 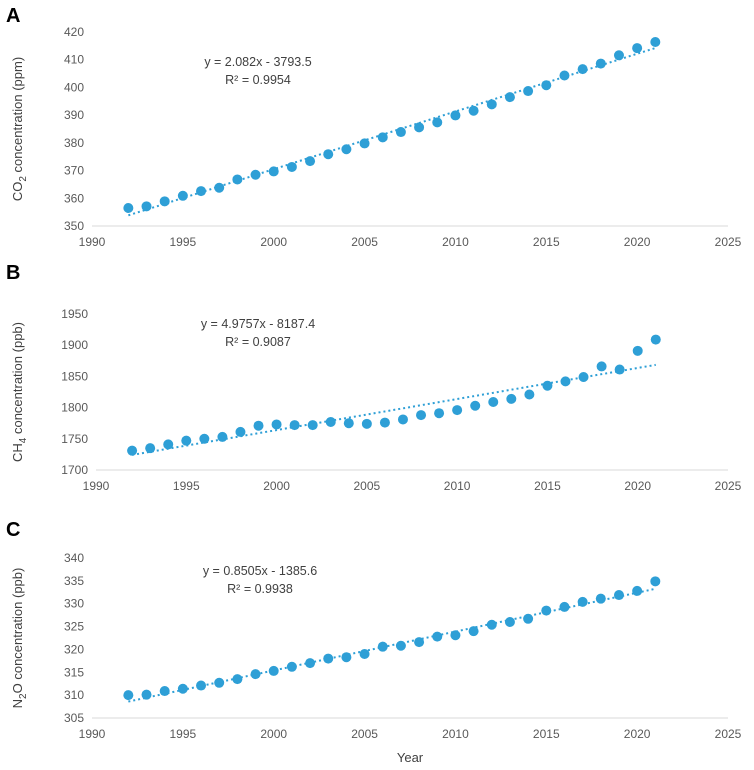 I want to click on y-tick-label: 320, so click(x=74, y=649).